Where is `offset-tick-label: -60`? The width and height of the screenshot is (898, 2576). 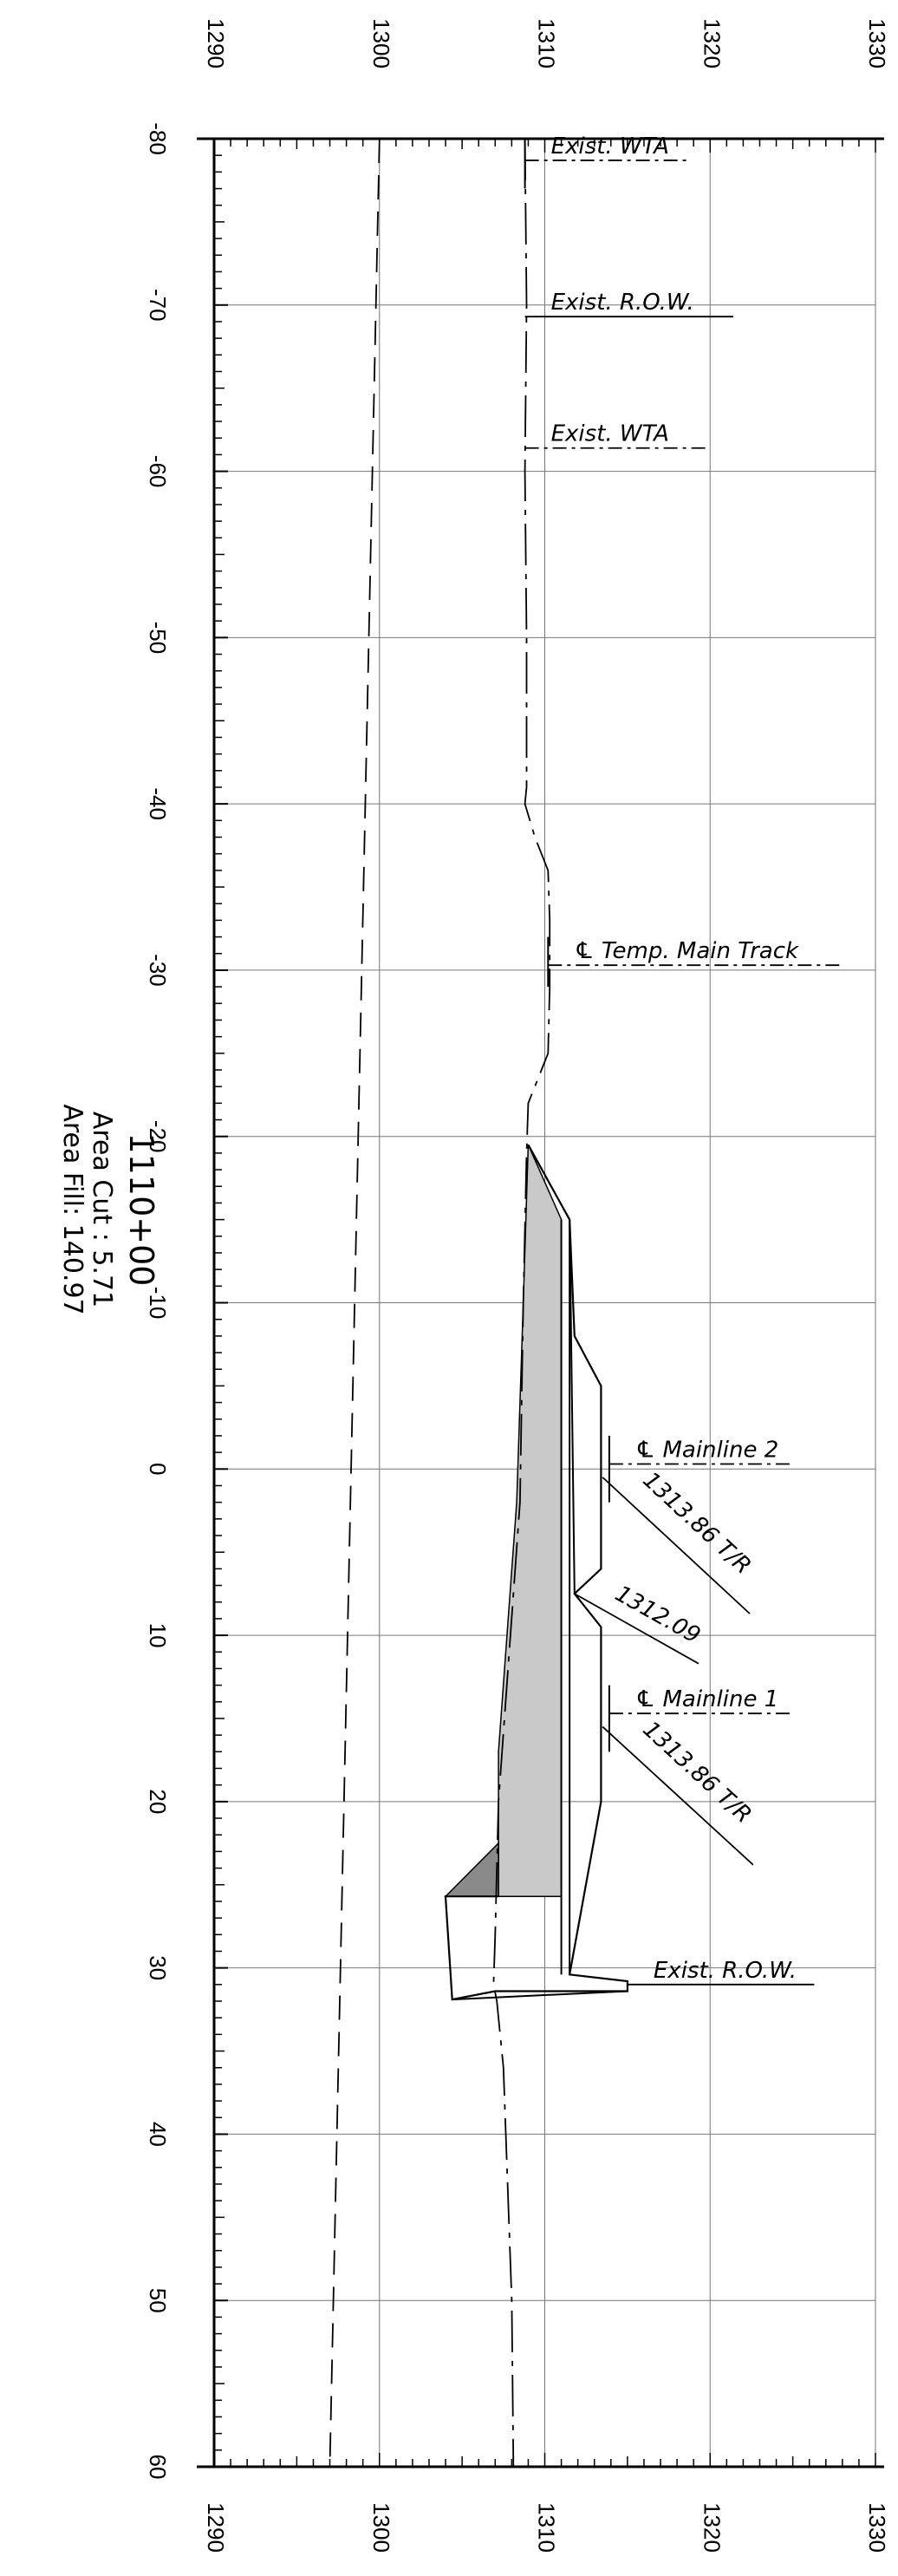 offset-tick-label: -60 is located at coordinates (158, 472).